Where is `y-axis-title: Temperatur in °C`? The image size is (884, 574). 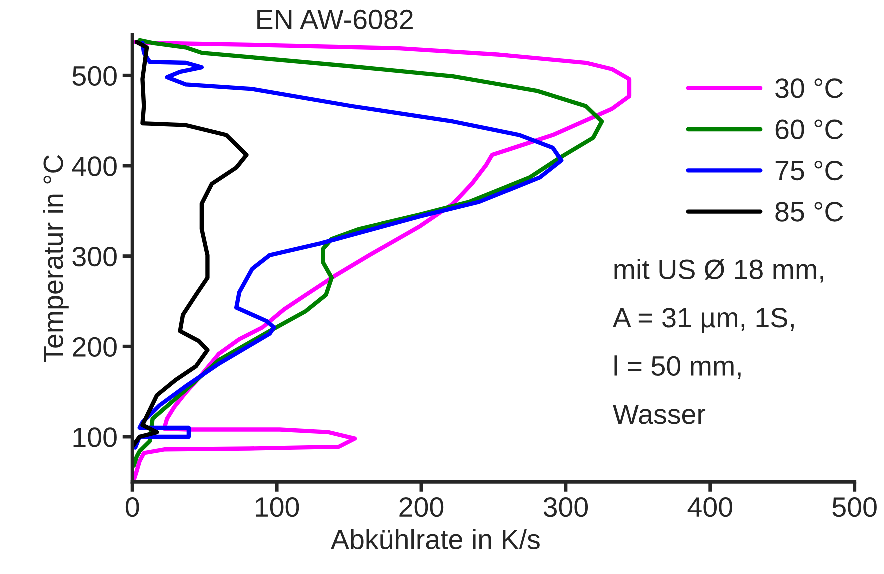 y-axis-title: Temperatur in °C is located at coordinates (56, 258).